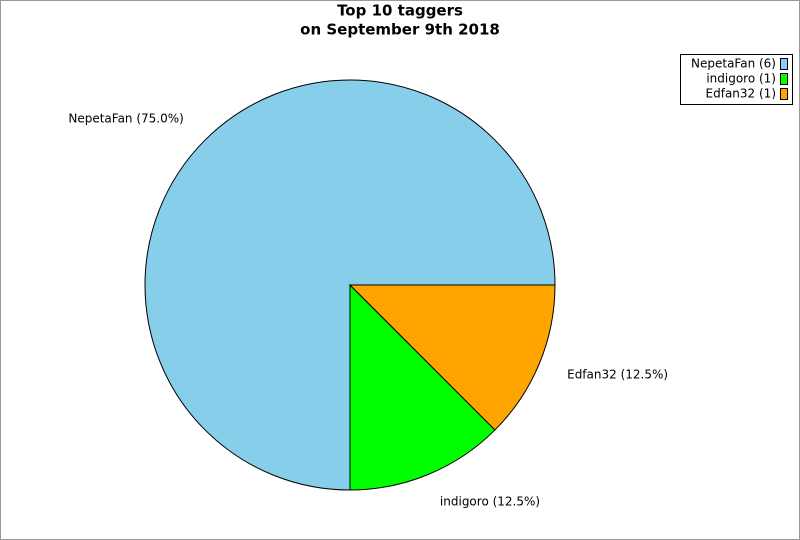  I want to click on slice-label: indigoro (12.5%), so click(490, 502).